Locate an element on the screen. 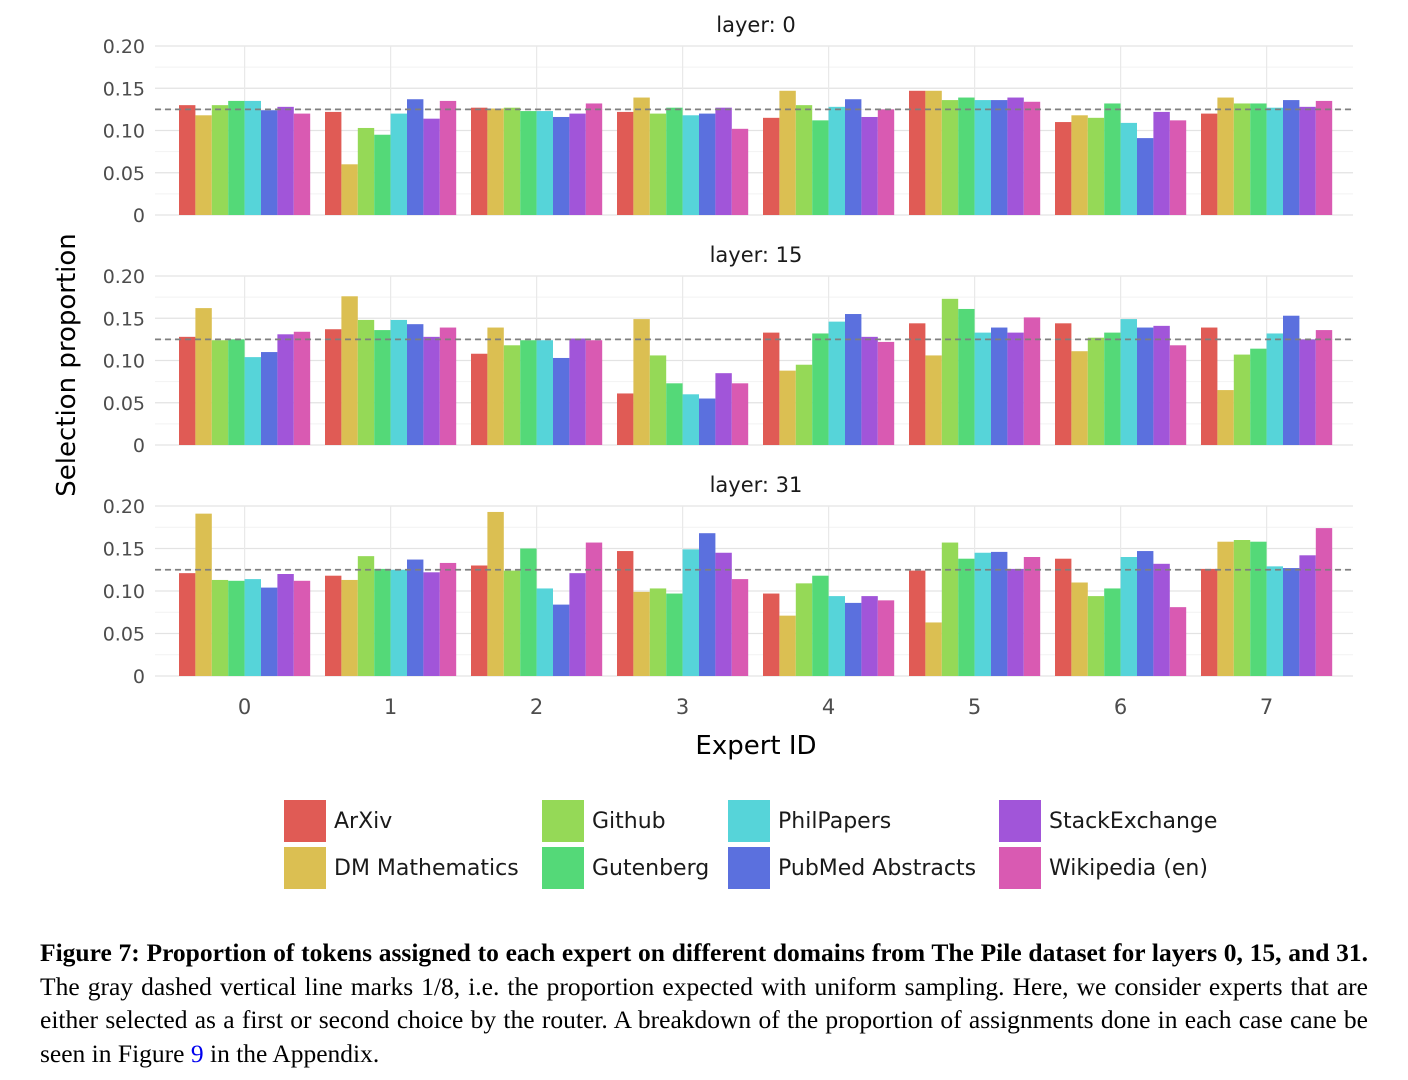 The width and height of the screenshot is (1408, 1080). caption-figure-link: 9 is located at coordinates (197, 1053).